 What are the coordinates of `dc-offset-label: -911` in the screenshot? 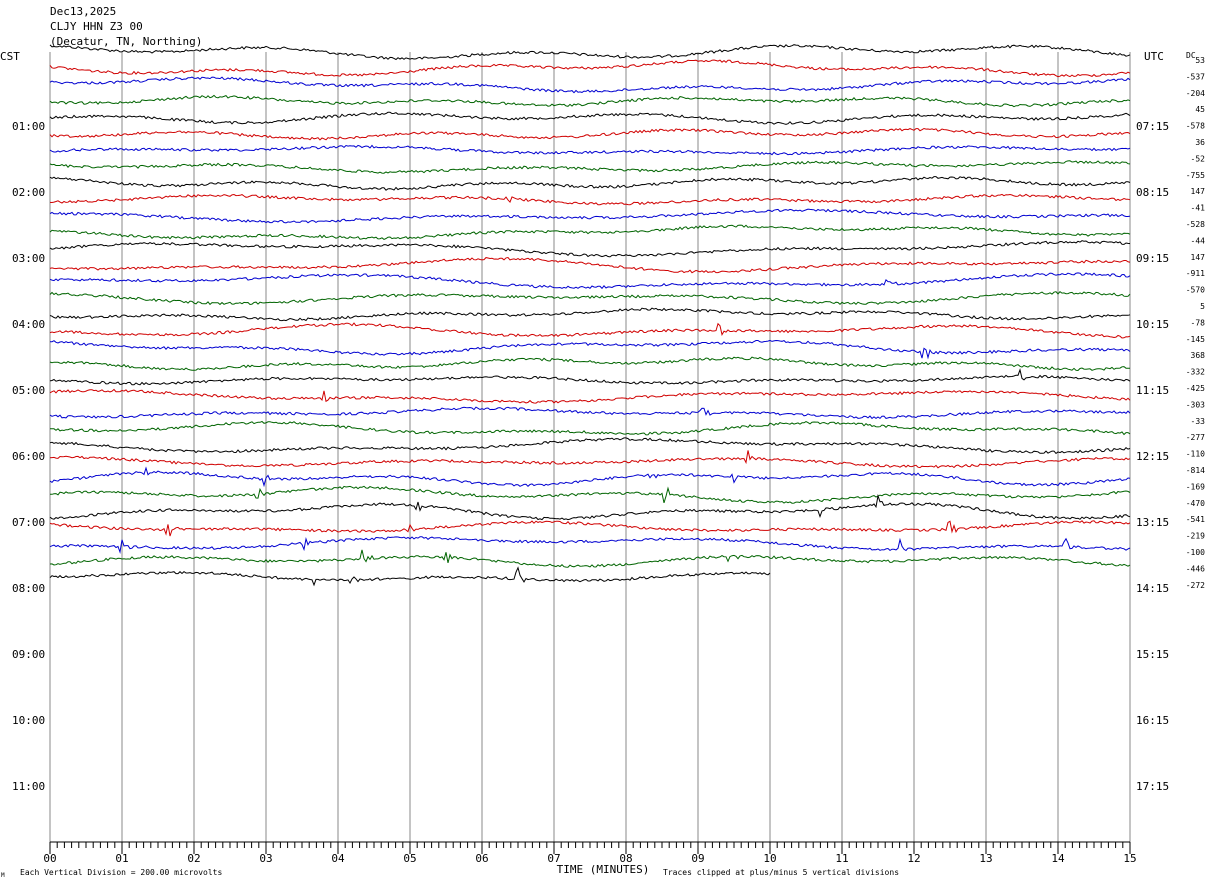 It's located at (1195, 273).